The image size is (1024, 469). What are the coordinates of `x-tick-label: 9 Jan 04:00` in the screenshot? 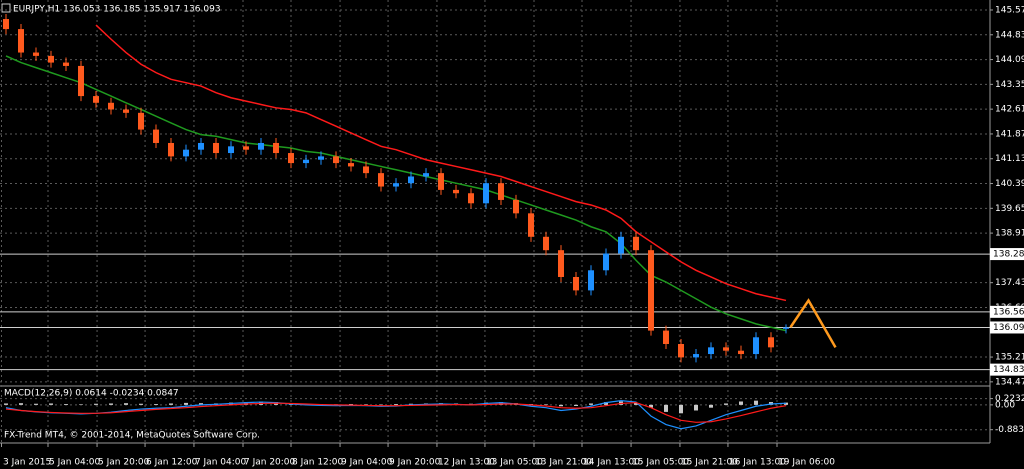 It's located at (367, 463).